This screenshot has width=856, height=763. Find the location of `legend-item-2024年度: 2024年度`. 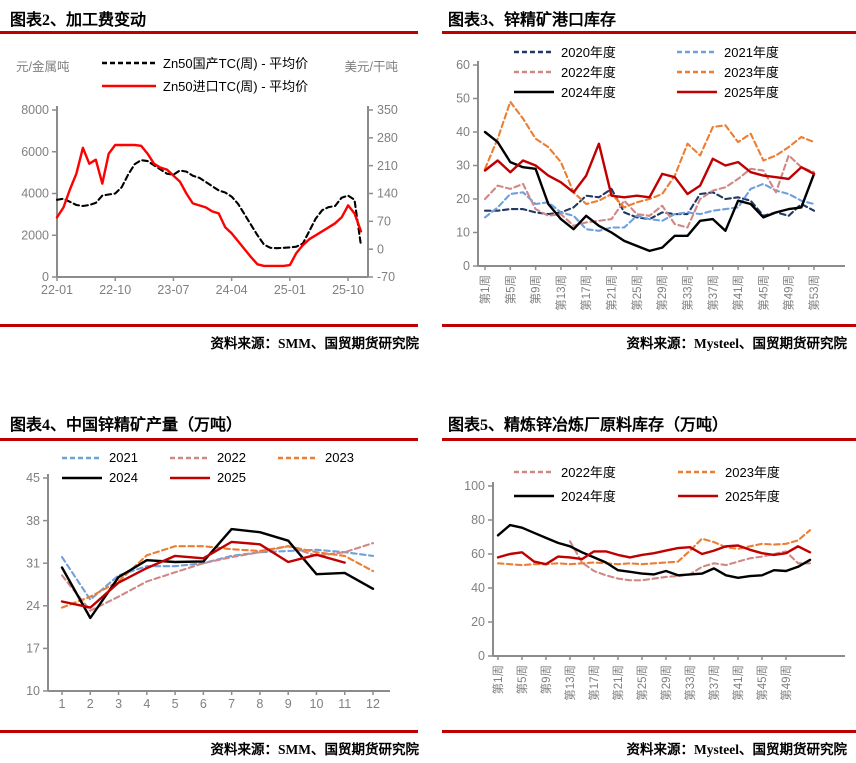

legend-item-2024年度: 2024年度 is located at coordinates (595, 91).